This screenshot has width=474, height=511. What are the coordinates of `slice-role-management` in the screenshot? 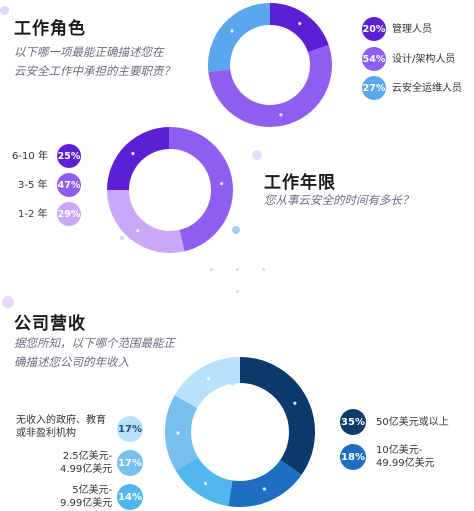 It's located at (299, 28).